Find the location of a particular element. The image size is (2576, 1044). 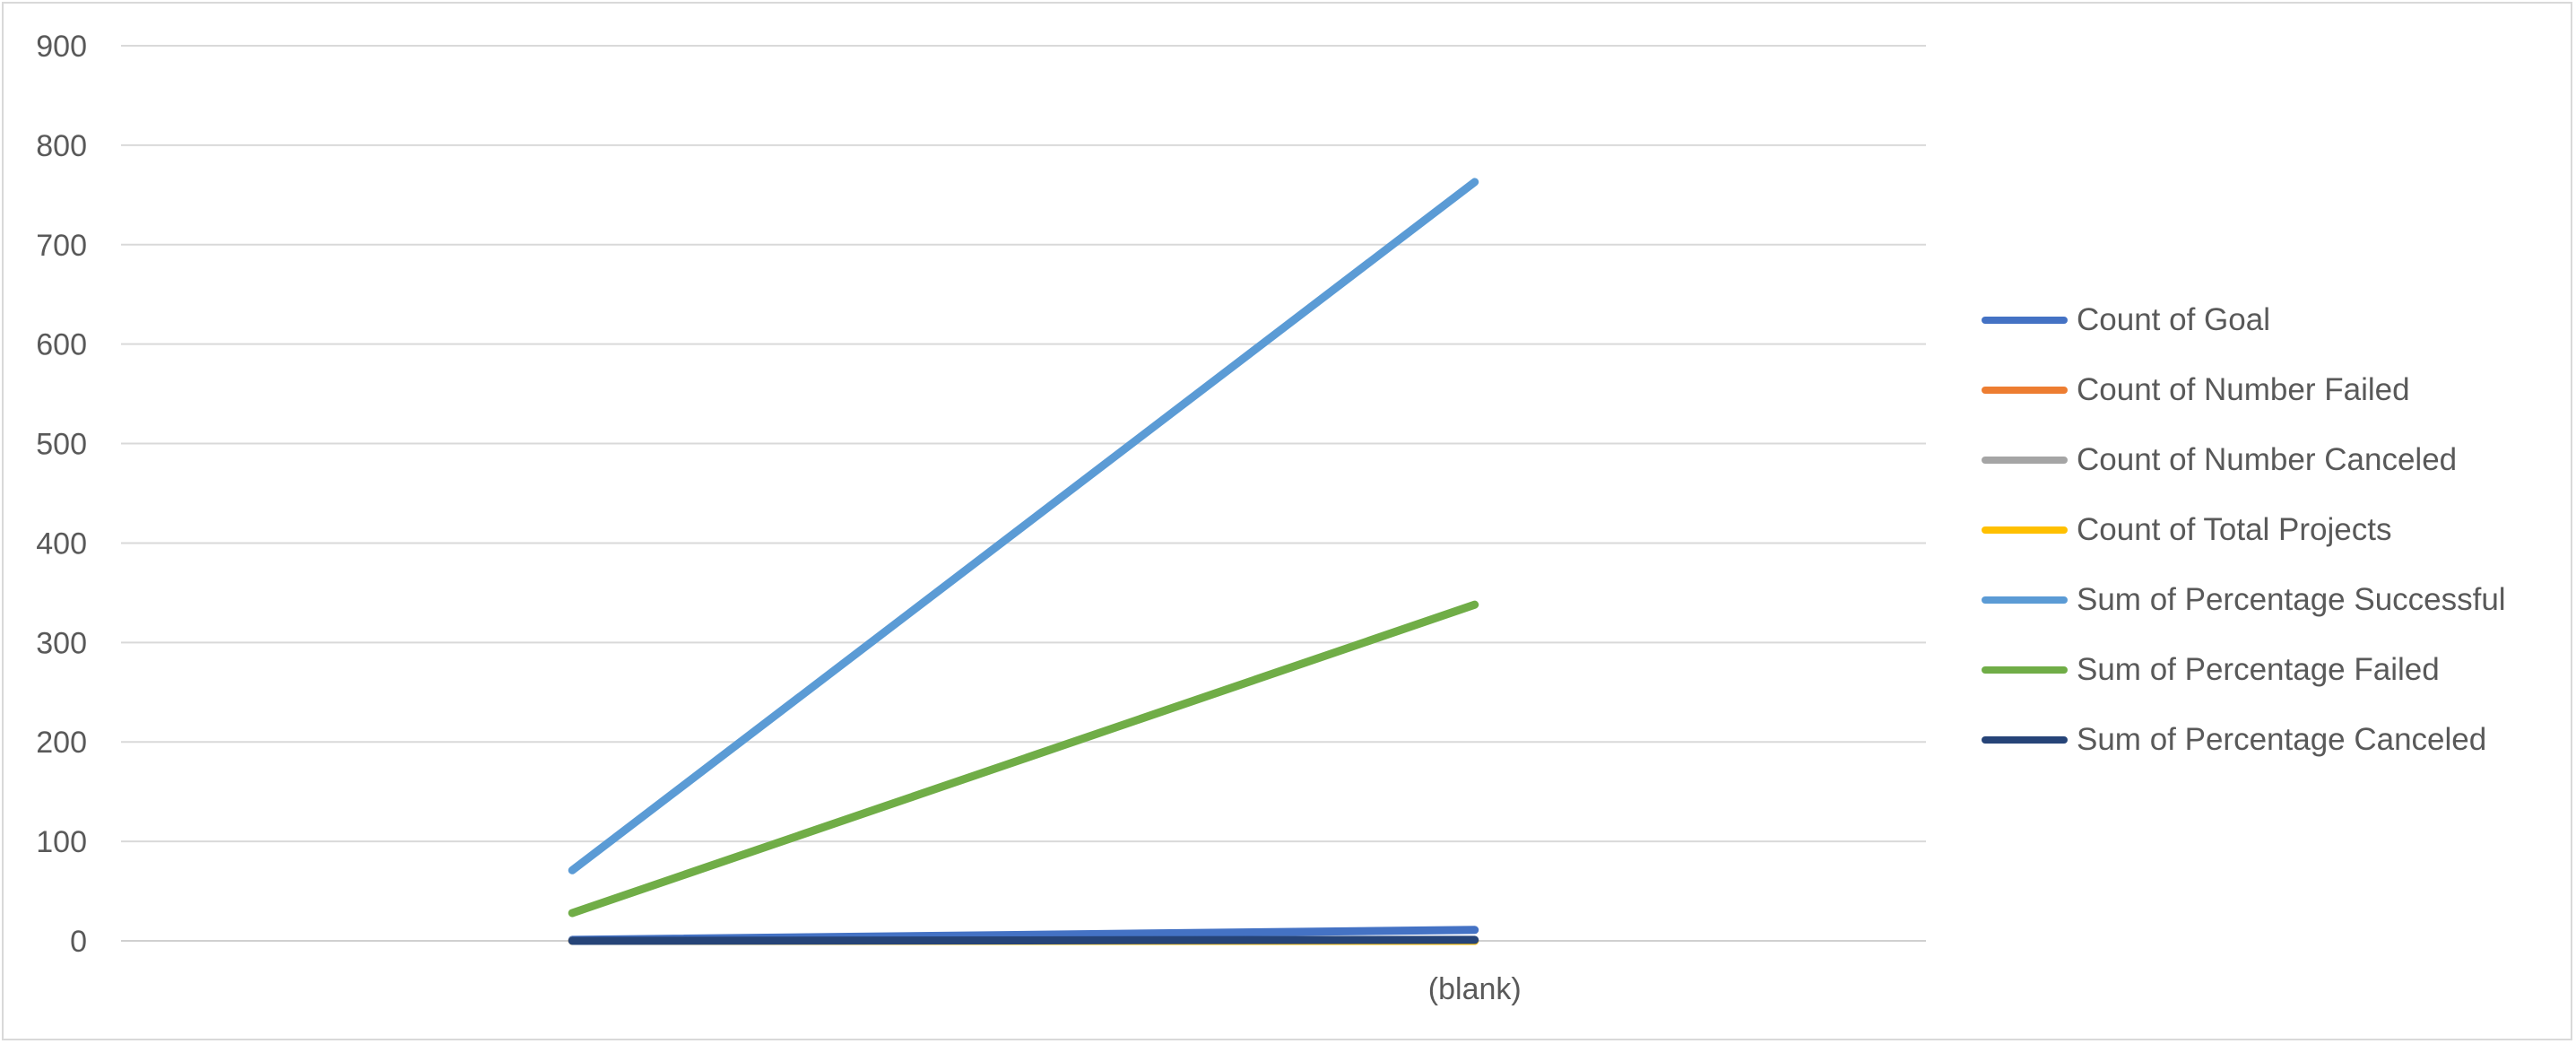

legend-item: Sum of Percentage Successful is located at coordinates (2277, 600).